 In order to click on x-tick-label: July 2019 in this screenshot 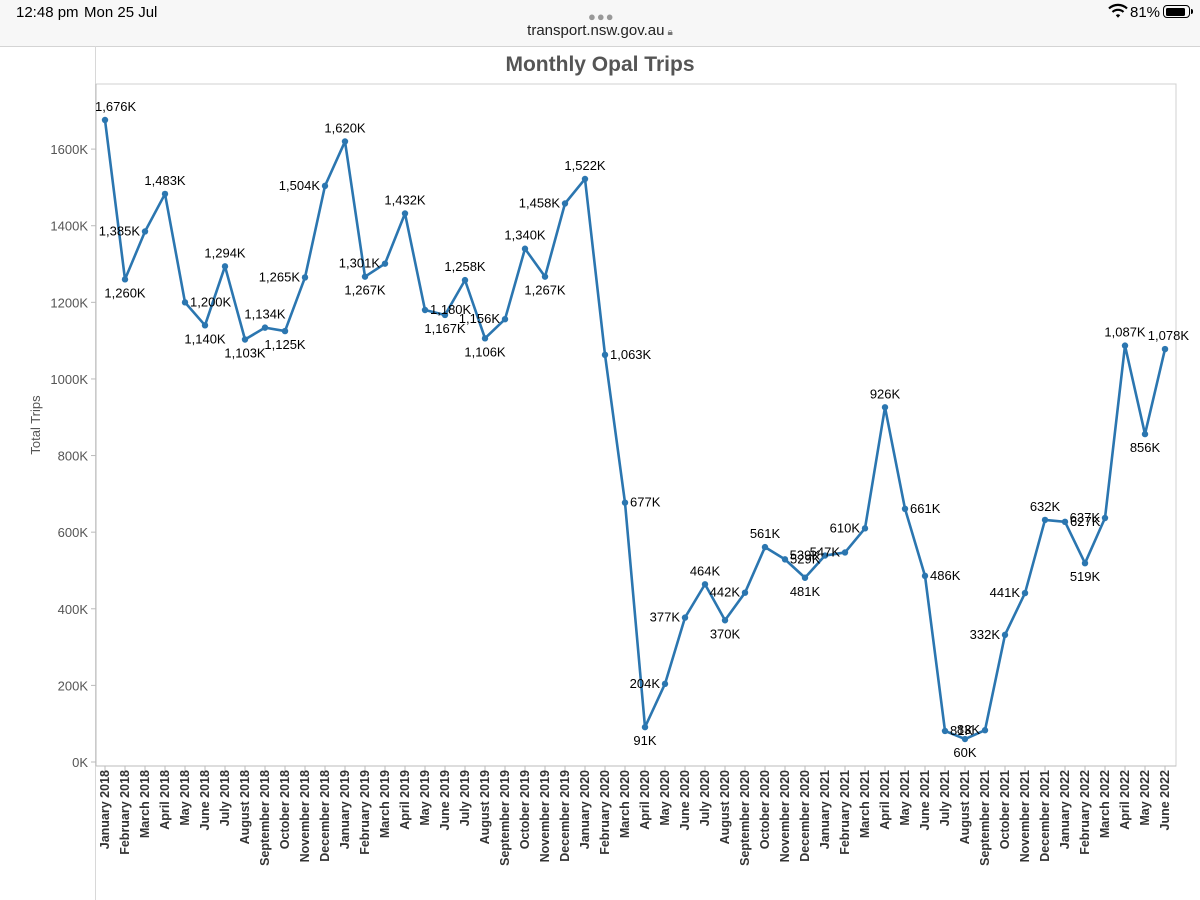, I will do `click(465, 798)`.